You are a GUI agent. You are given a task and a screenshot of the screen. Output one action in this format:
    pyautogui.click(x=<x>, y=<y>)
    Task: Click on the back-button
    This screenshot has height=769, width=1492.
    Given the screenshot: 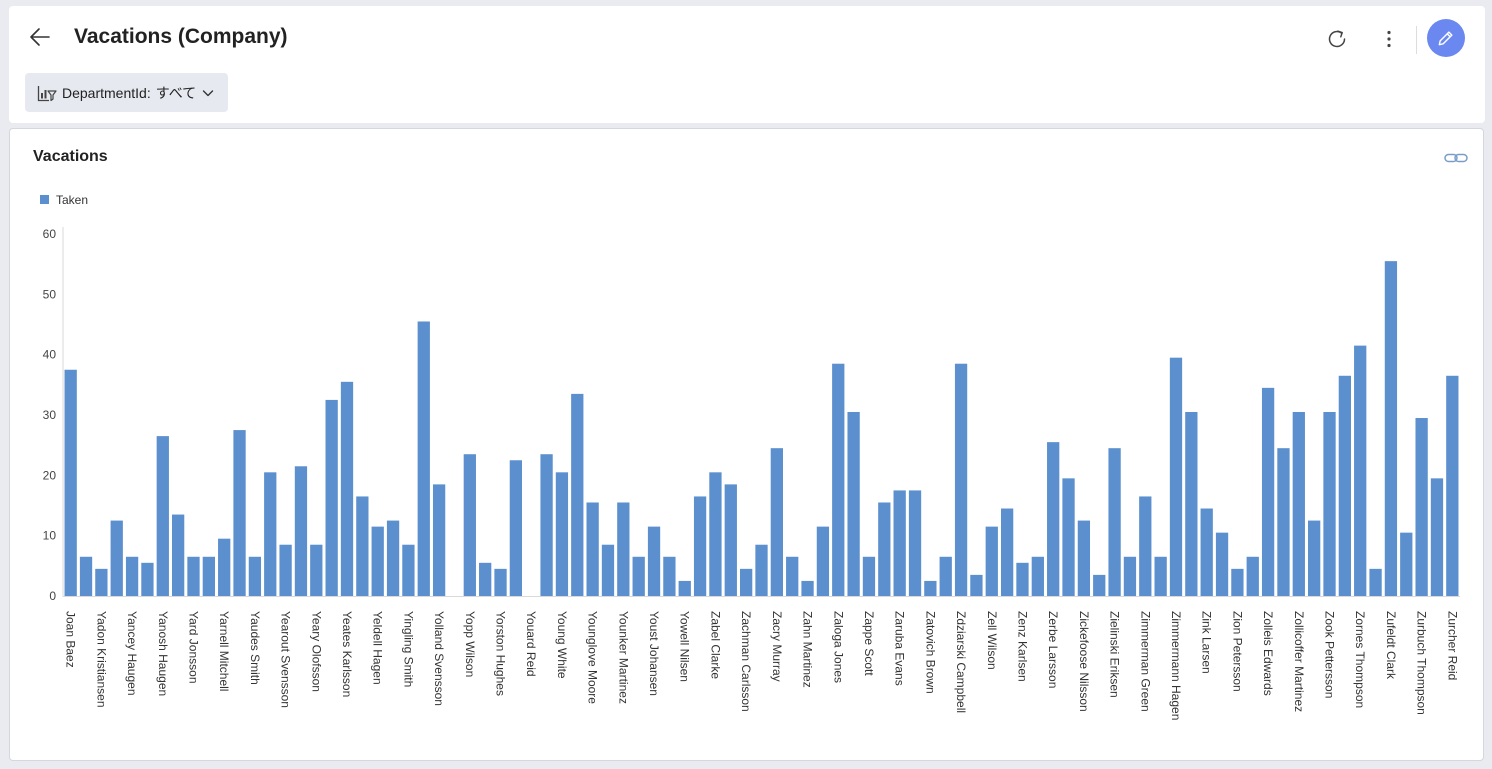 What is the action you would take?
    pyautogui.click(x=40, y=37)
    